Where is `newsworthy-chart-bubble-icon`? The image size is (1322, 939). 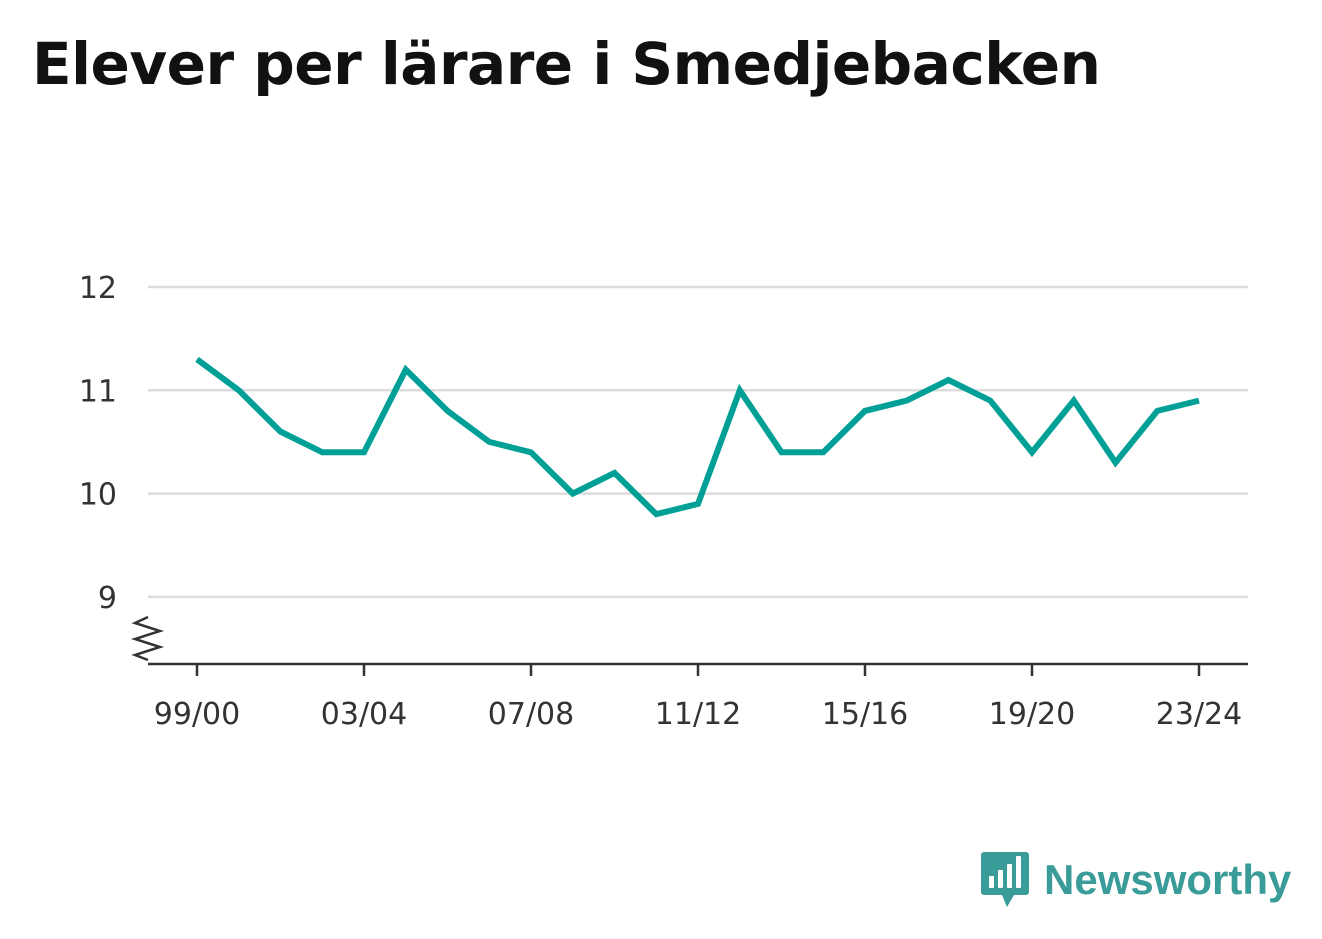 newsworthy-chart-bubble-icon is located at coordinates (1005, 879).